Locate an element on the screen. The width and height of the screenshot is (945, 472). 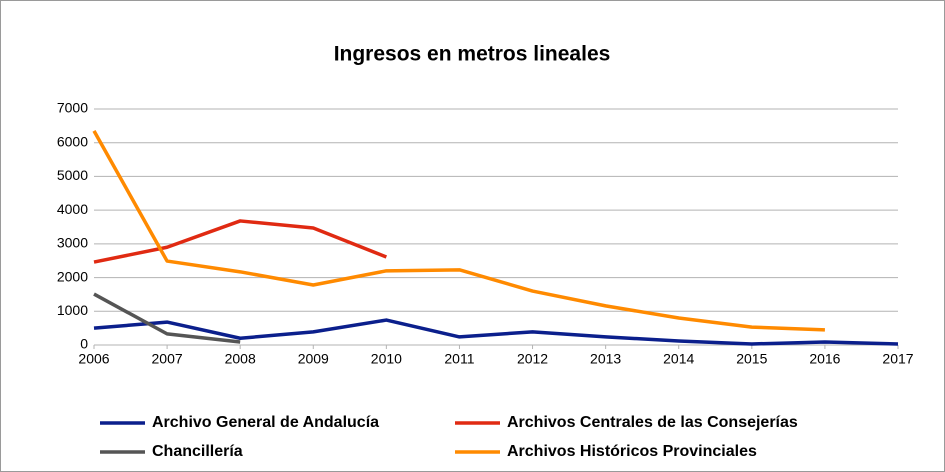
x-tick-label: 2014 is located at coordinates (678, 359).